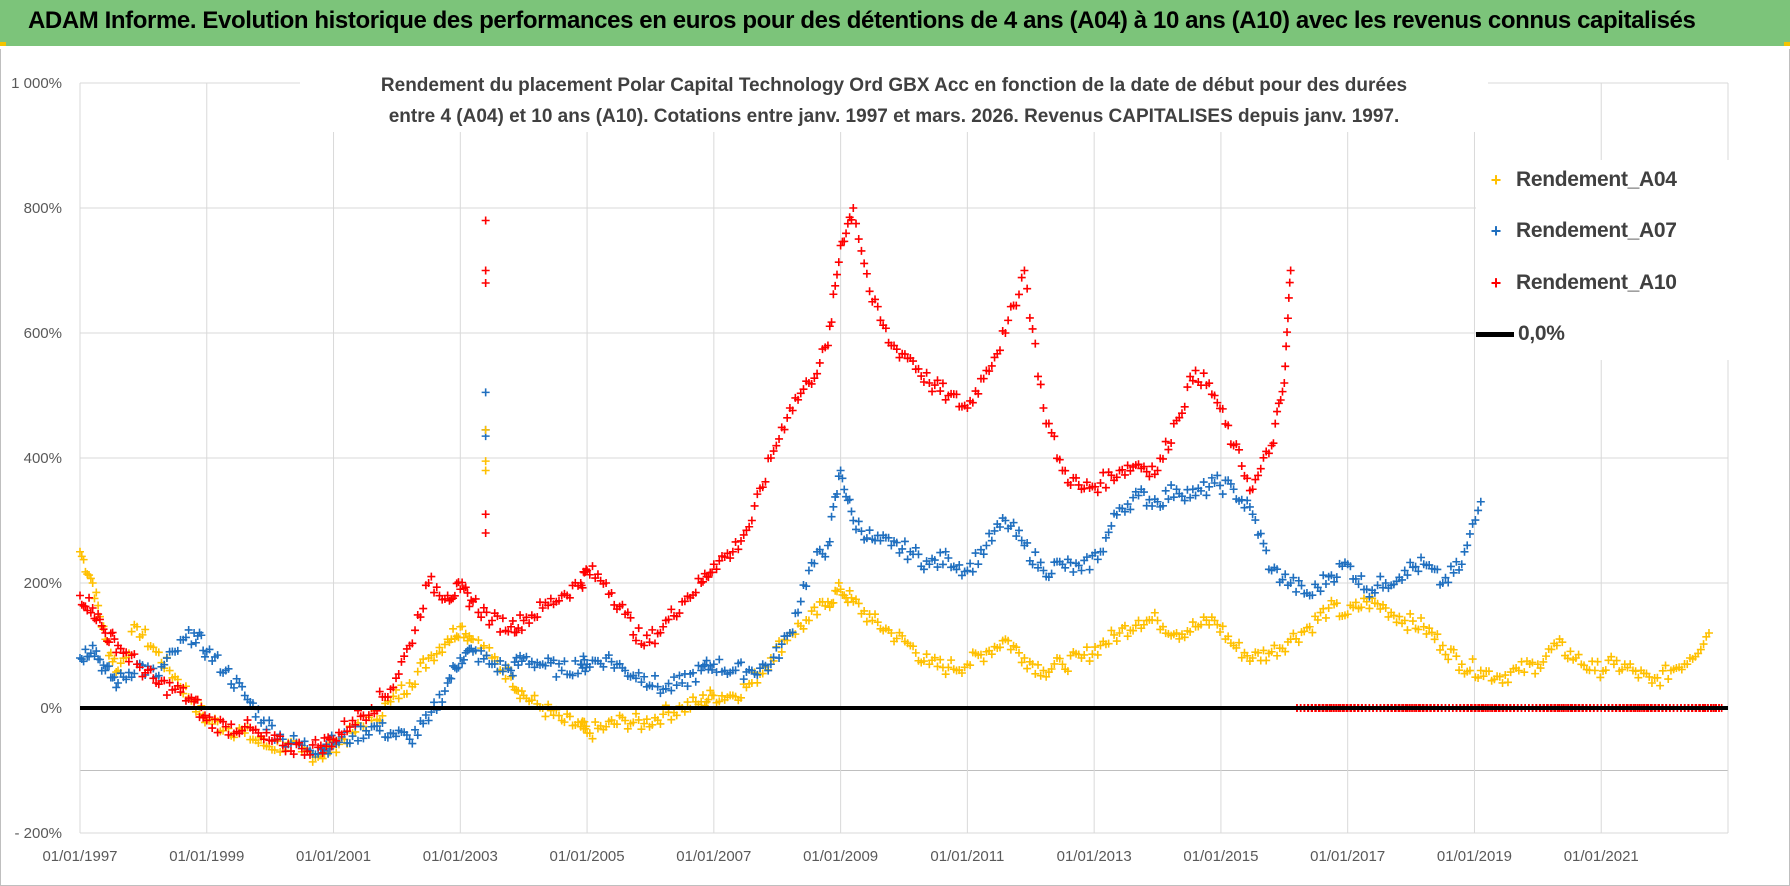  What do you see at coordinates (51, 708) in the screenshot?
I see `y-tick-label: 0%` at bounding box center [51, 708].